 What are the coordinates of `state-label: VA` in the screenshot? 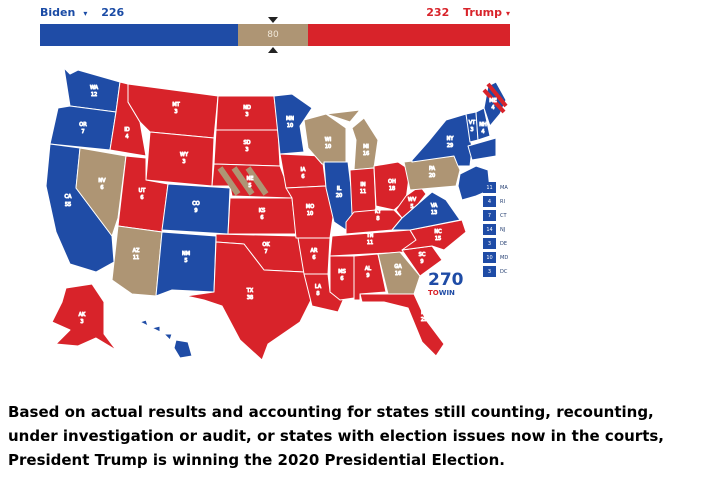 It's located at (434, 206).